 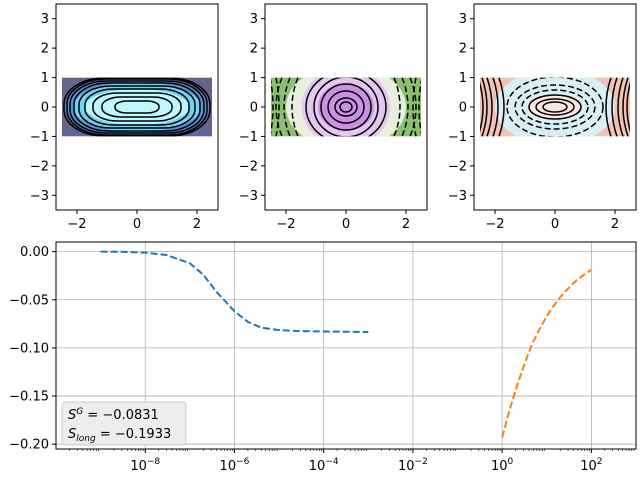 What do you see at coordinates (324, 465) in the screenshot?
I see `x-tick-label: 10⁻⁴` at bounding box center [324, 465].